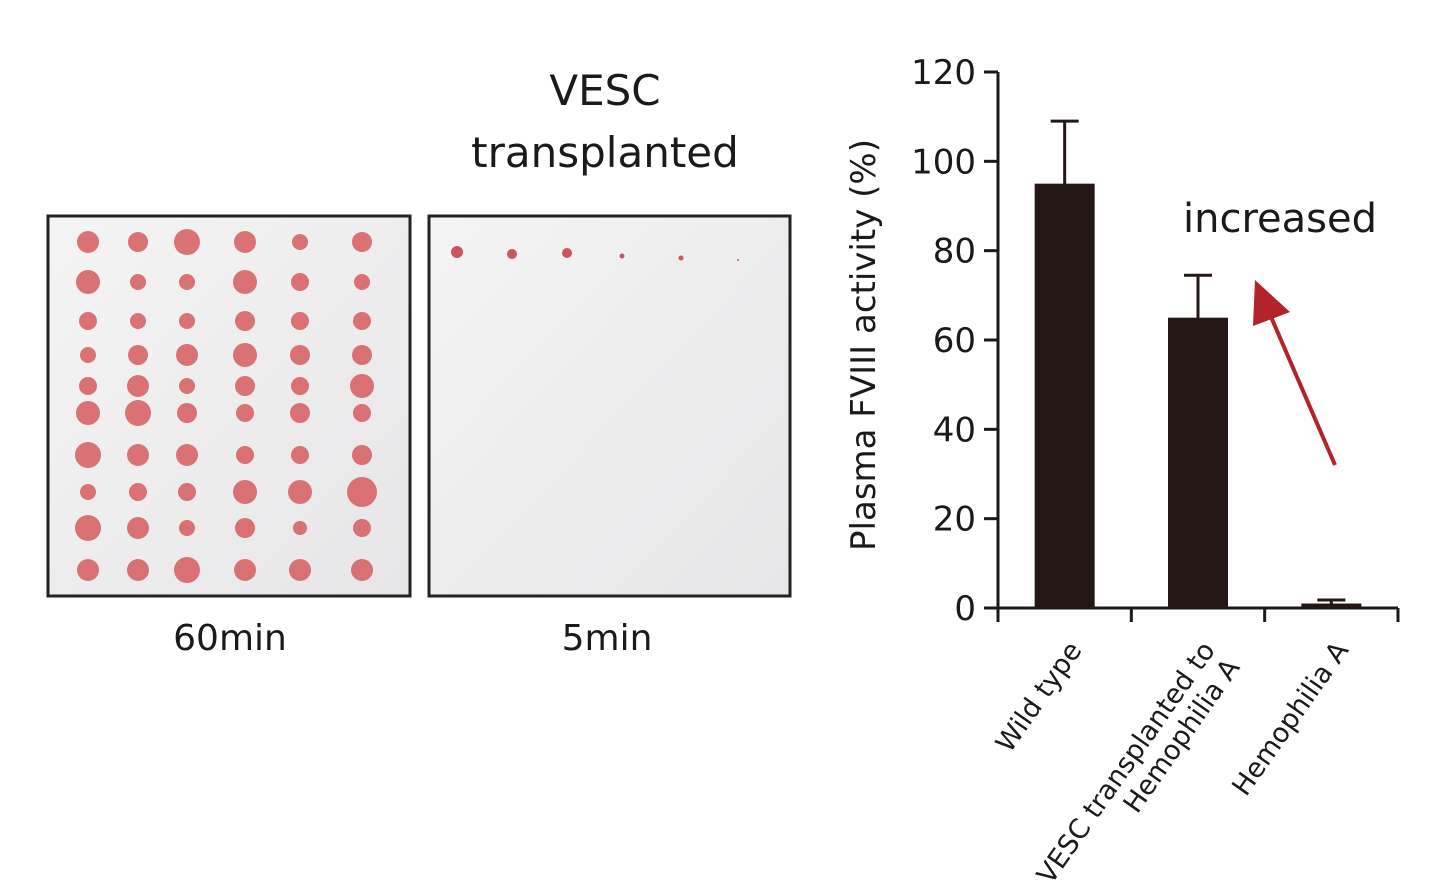  Describe the element at coordinates (1298, 378) in the screenshot. I see `annotation-arrow` at that location.